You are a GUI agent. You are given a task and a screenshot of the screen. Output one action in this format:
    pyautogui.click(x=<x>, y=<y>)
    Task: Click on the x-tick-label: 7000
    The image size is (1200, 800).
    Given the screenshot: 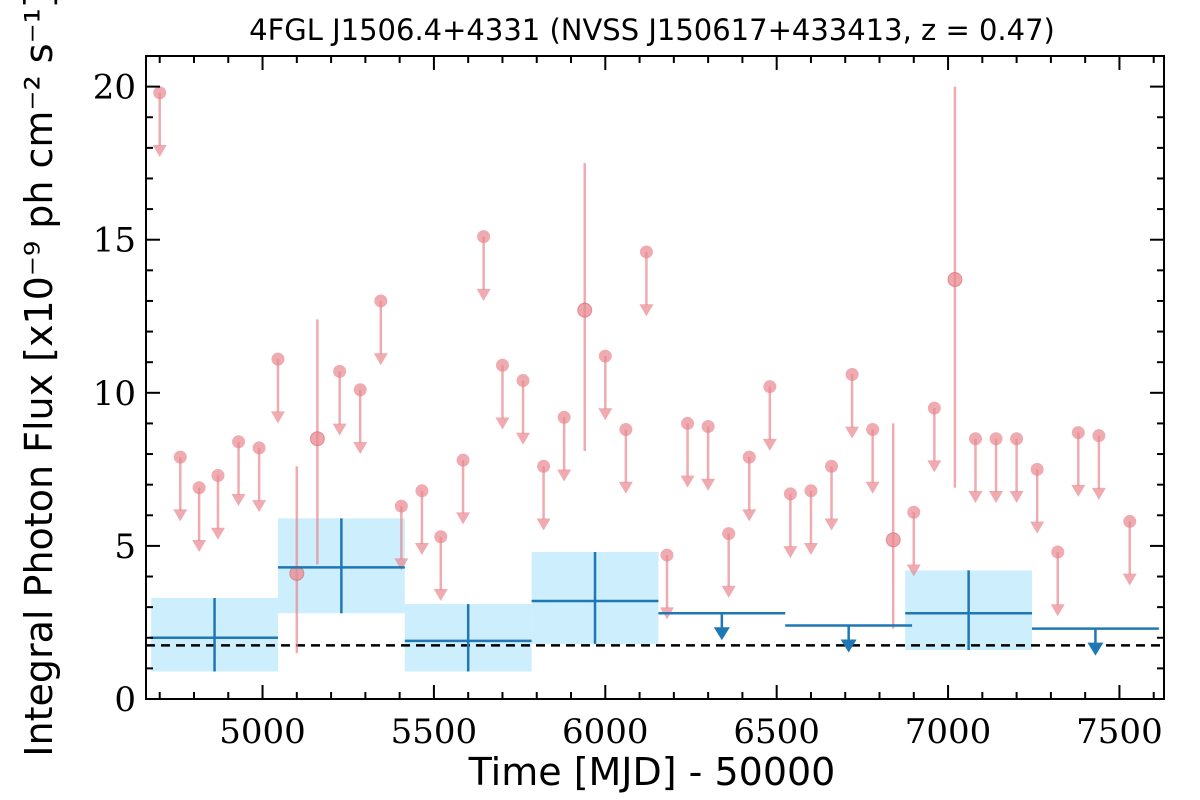 What is the action you would take?
    pyautogui.click(x=948, y=732)
    